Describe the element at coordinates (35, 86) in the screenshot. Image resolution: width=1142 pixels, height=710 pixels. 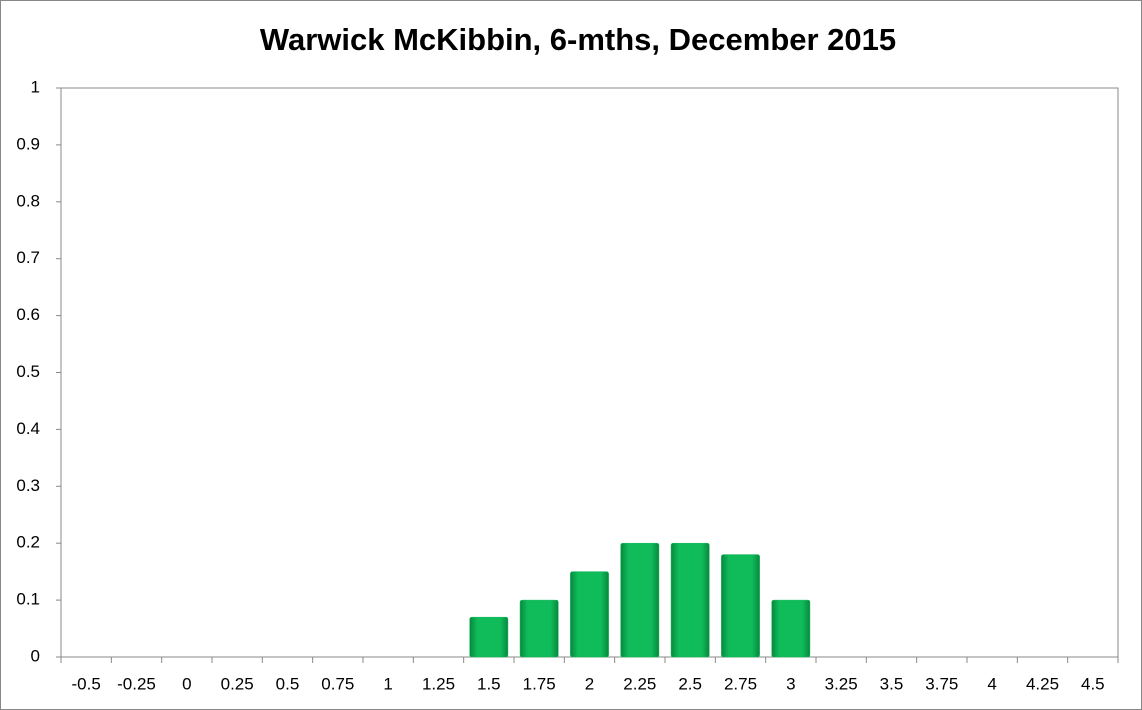
I see `y-tick-label: 1` at that location.